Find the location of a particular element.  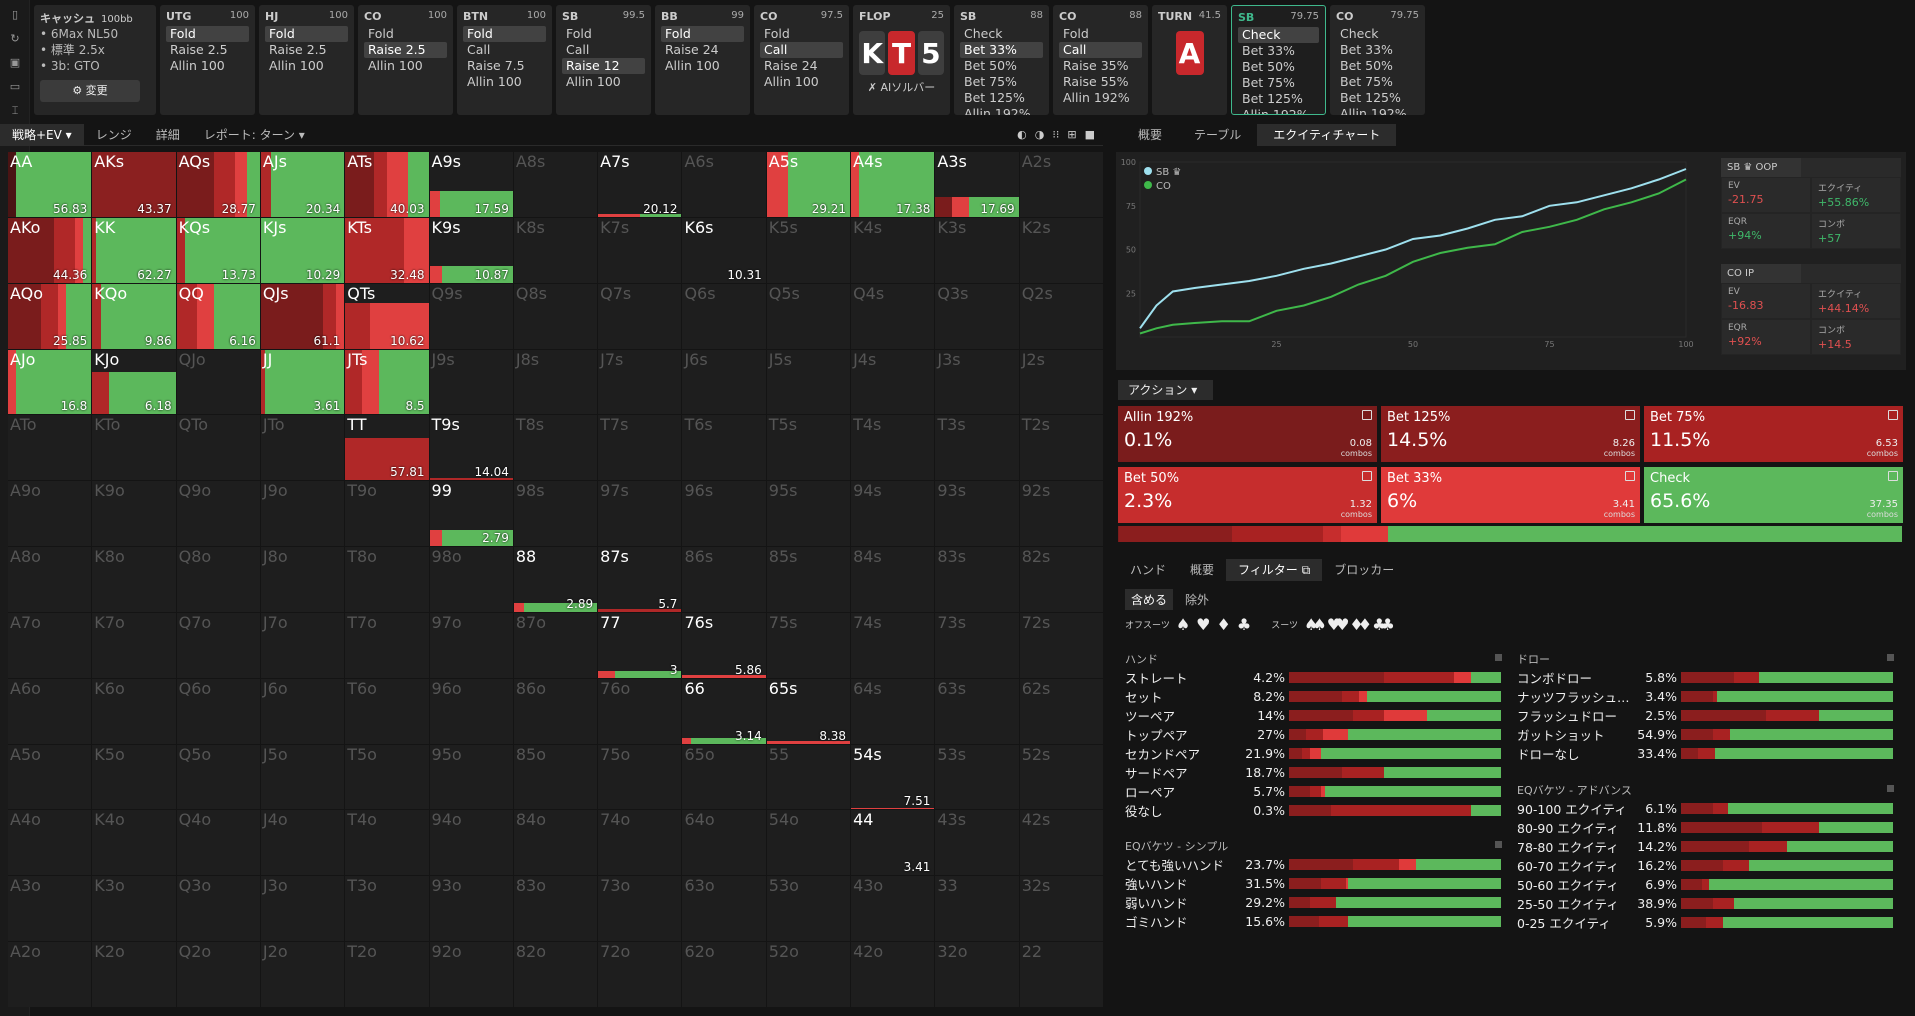

hand-cell: KK 62.27 is located at coordinates (134, 250).